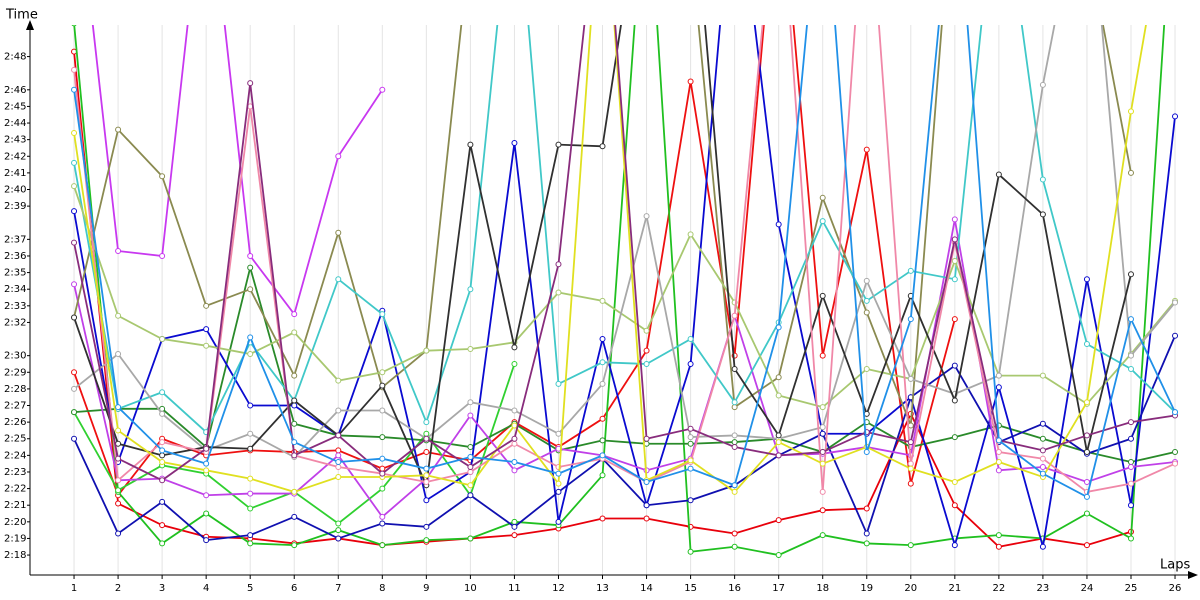 The height and width of the screenshot is (600, 1200). I want to click on x-tick-label: 1, so click(74, 588).